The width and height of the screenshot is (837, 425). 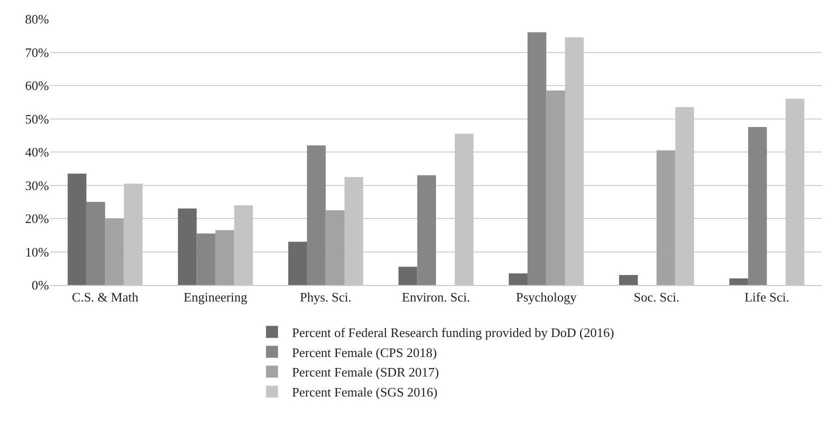 I want to click on y-tick-label: 30%, so click(x=37, y=185).